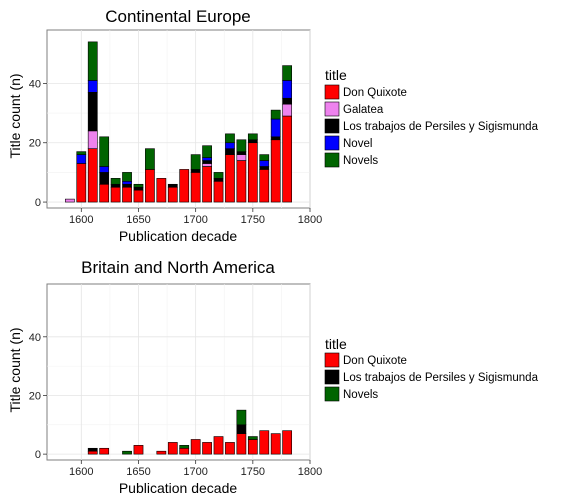  Describe the element at coordinates (35, 338) in the screenshot. I see `y-tick-label: 40` at that location.